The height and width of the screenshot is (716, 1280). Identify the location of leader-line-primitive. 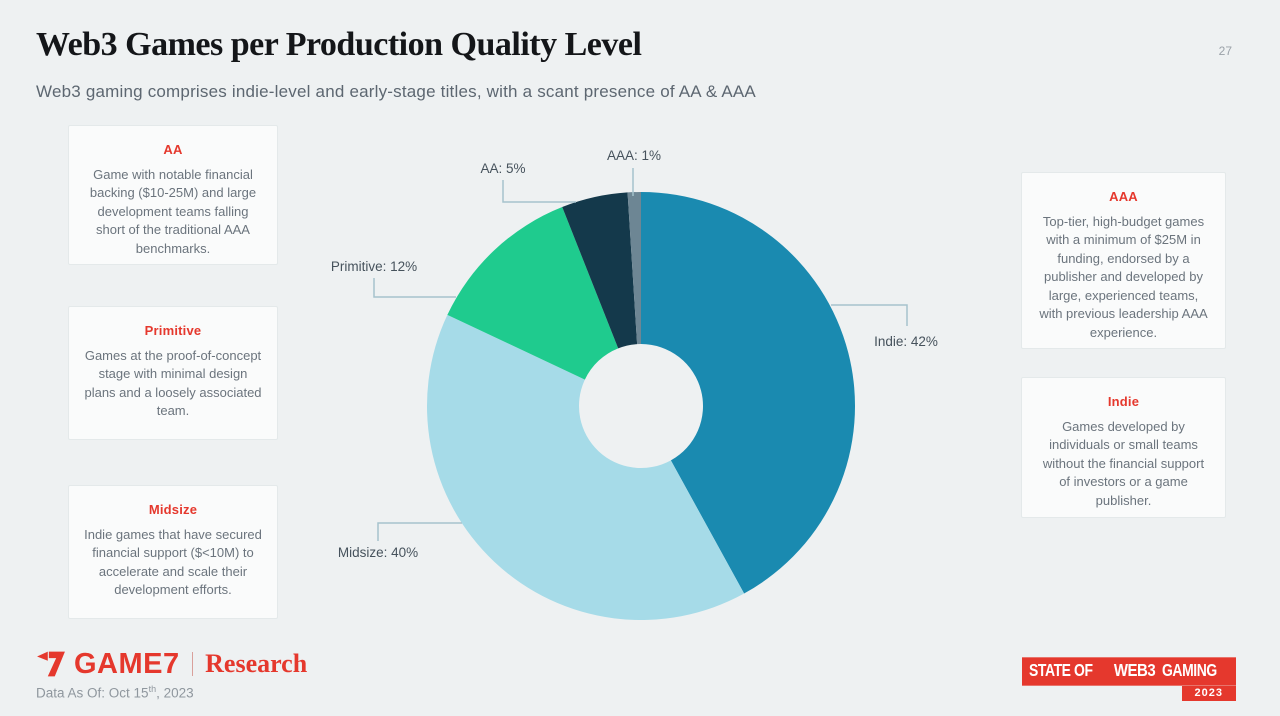
(414, 288).